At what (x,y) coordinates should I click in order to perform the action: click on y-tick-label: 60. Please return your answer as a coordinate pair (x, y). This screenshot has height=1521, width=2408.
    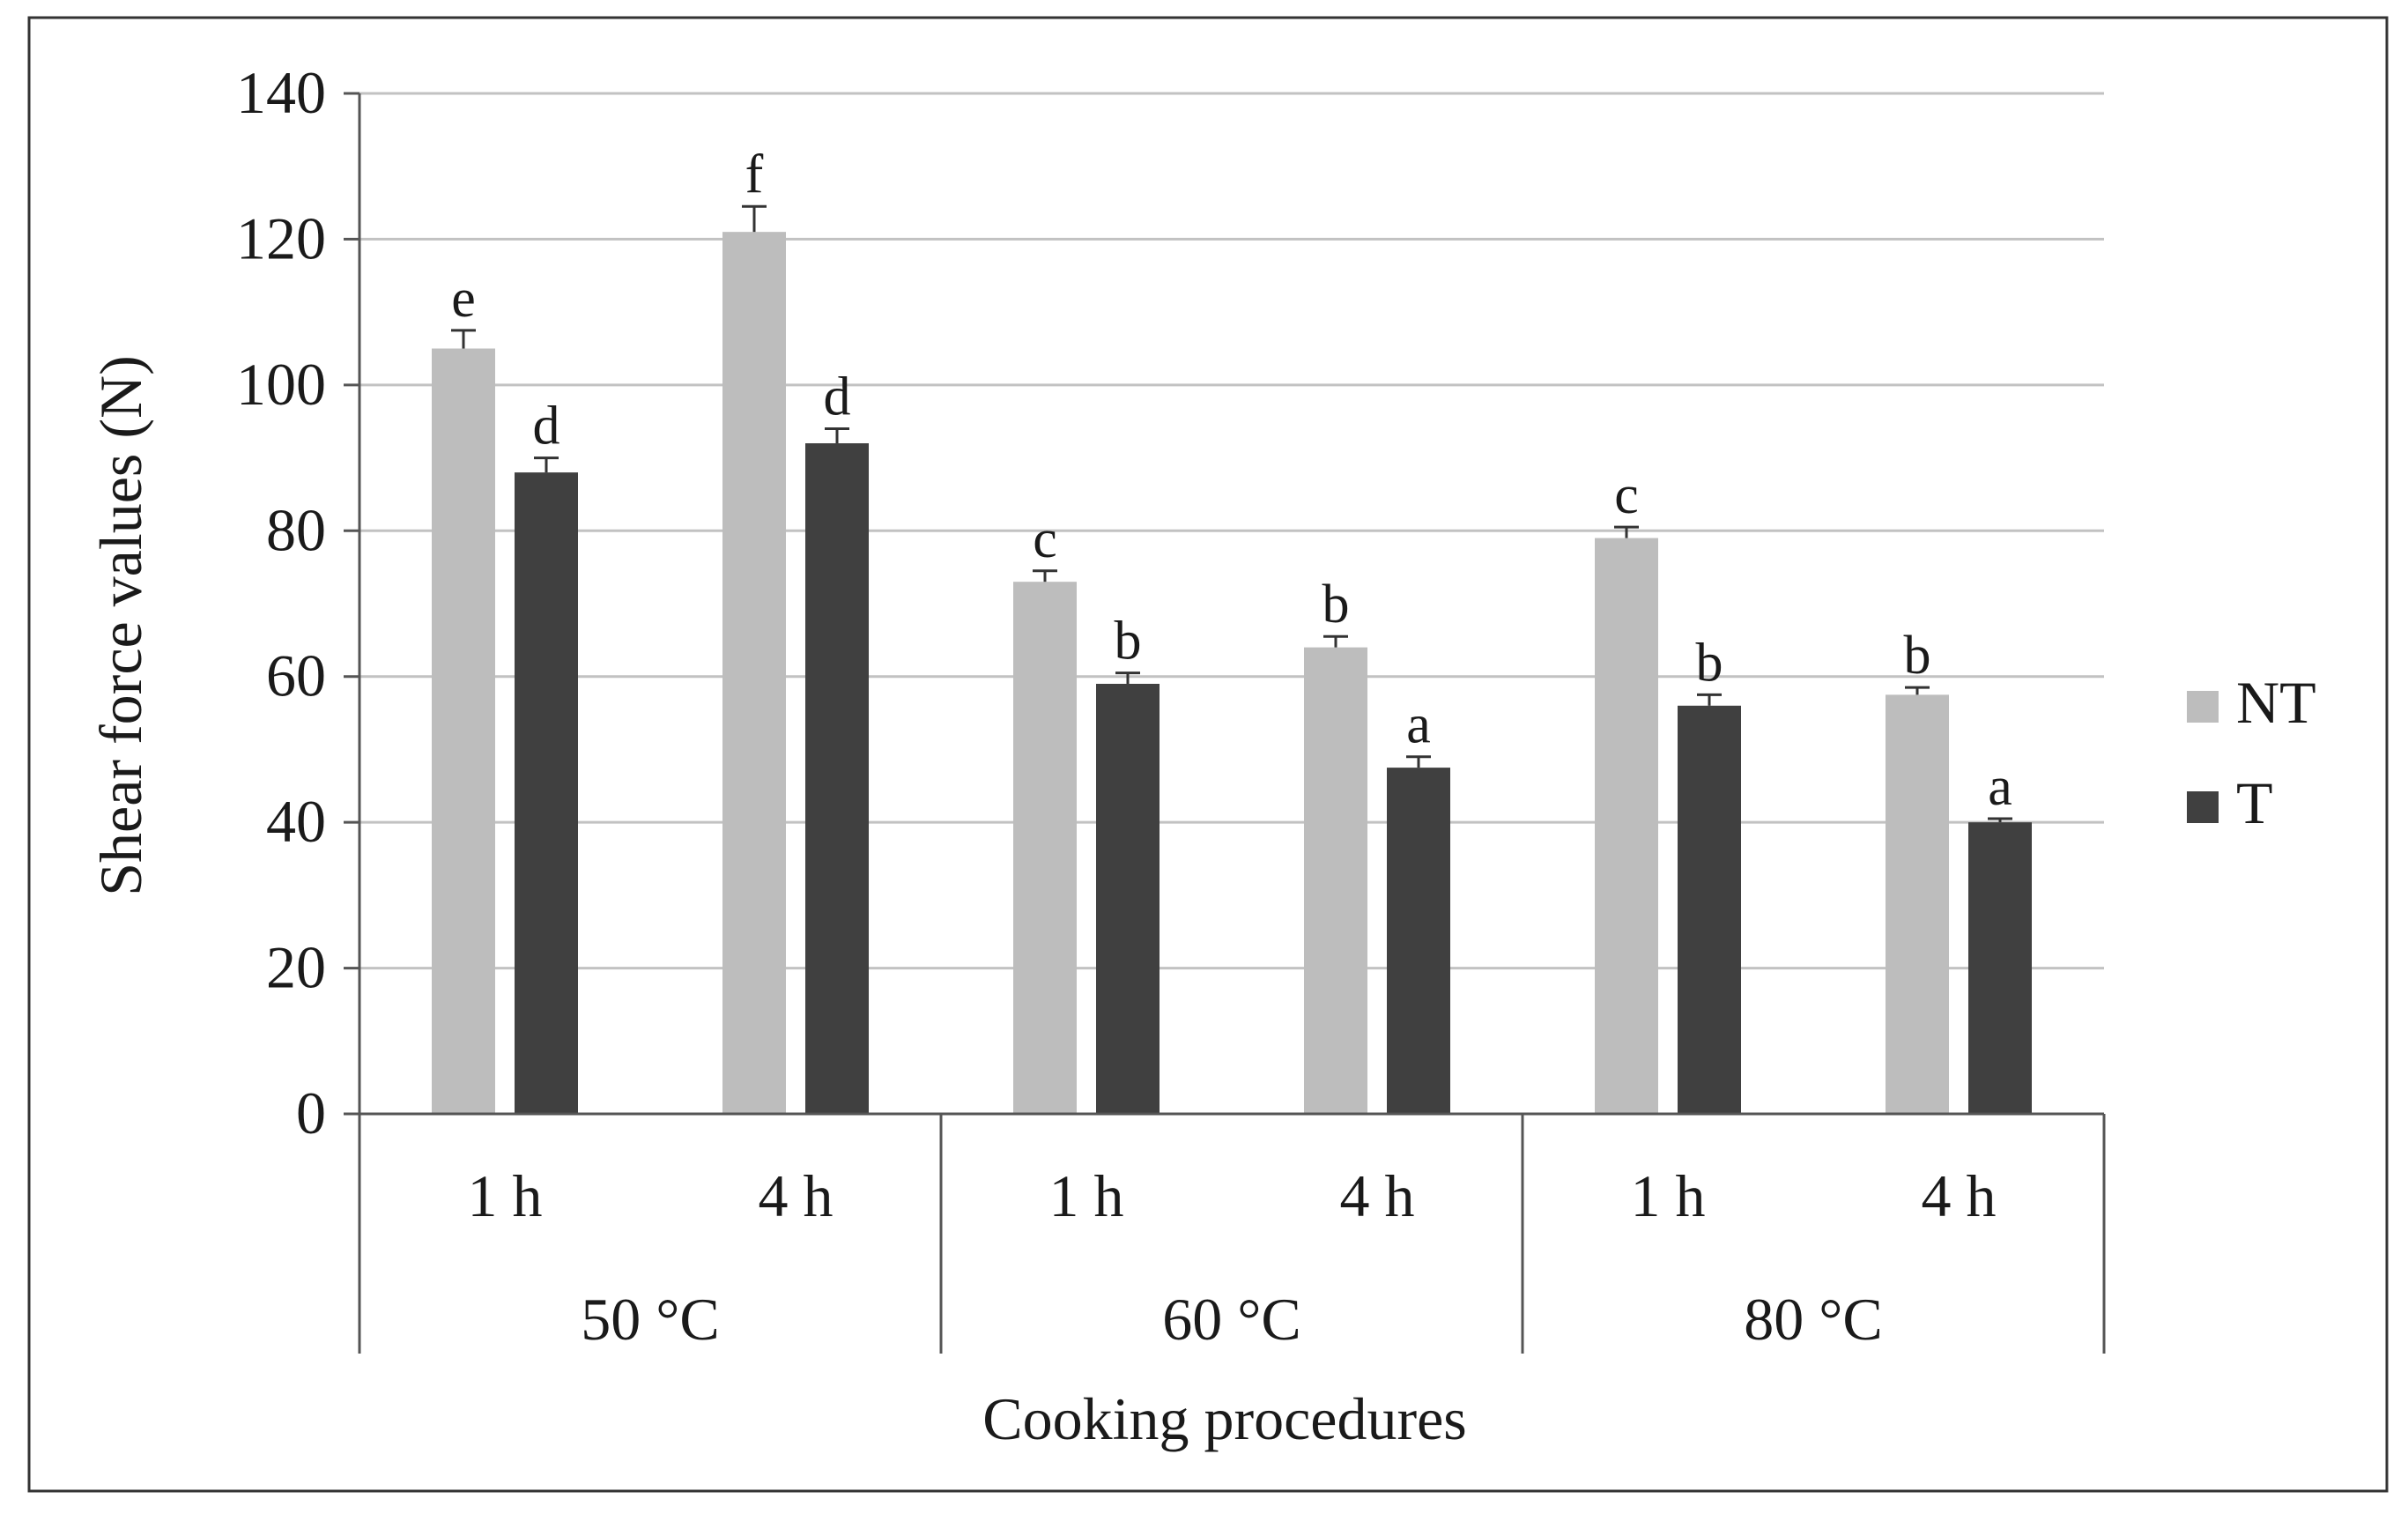
    Looking at the image, I should click on (296, 675).